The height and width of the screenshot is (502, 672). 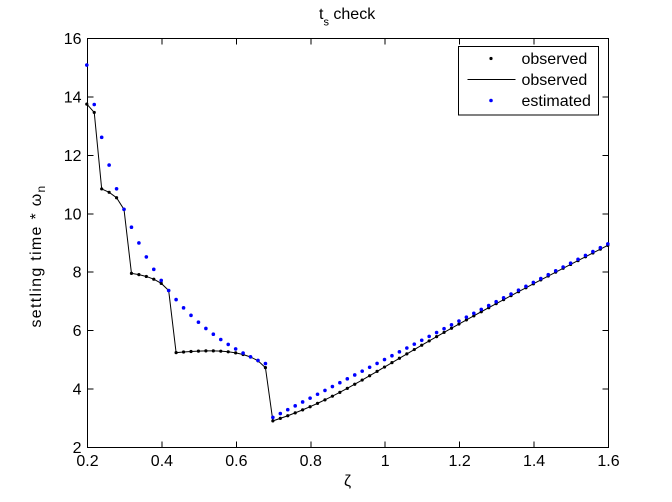 I want to click on svg-text: estimated, so click(x=556, y=101).